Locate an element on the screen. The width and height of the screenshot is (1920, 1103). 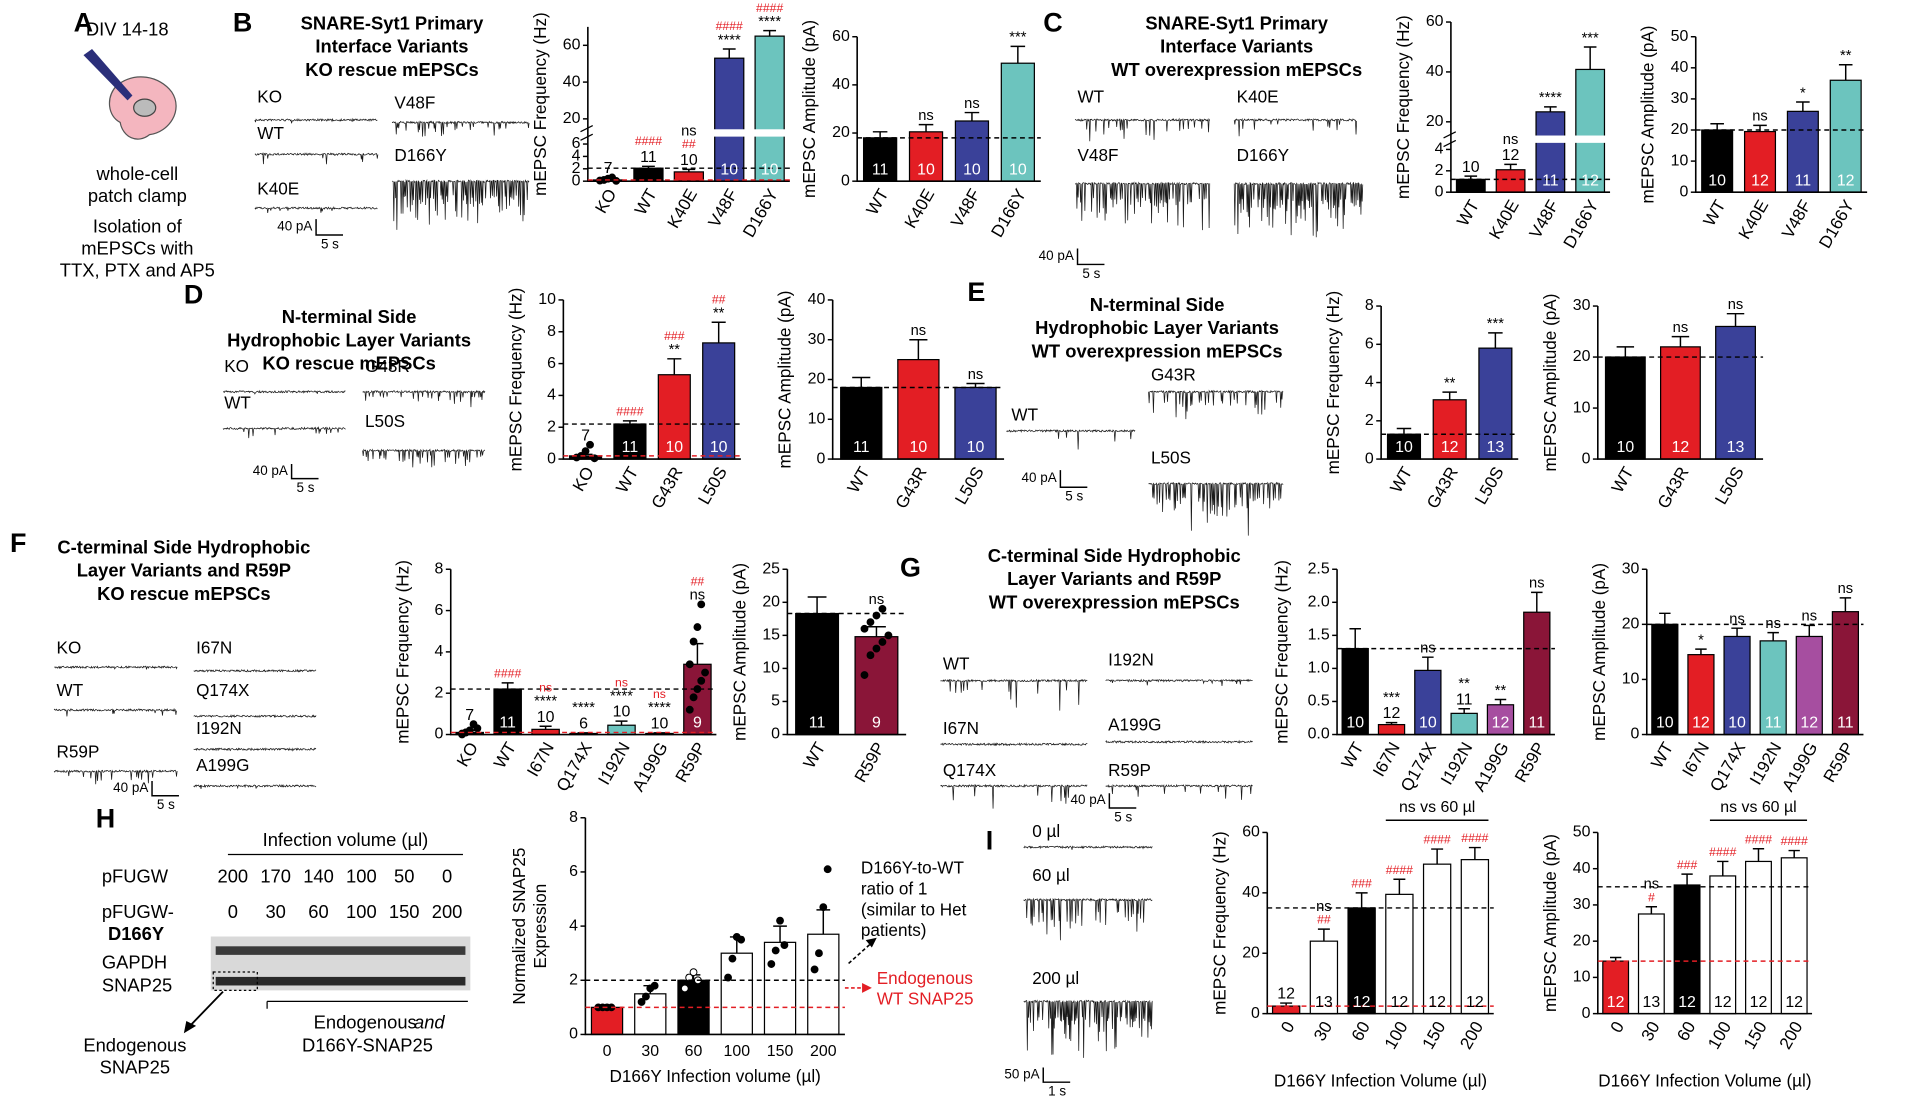
y-axis-label: mEPSC Frequency (Hz) is located at coordinates (403, 652).